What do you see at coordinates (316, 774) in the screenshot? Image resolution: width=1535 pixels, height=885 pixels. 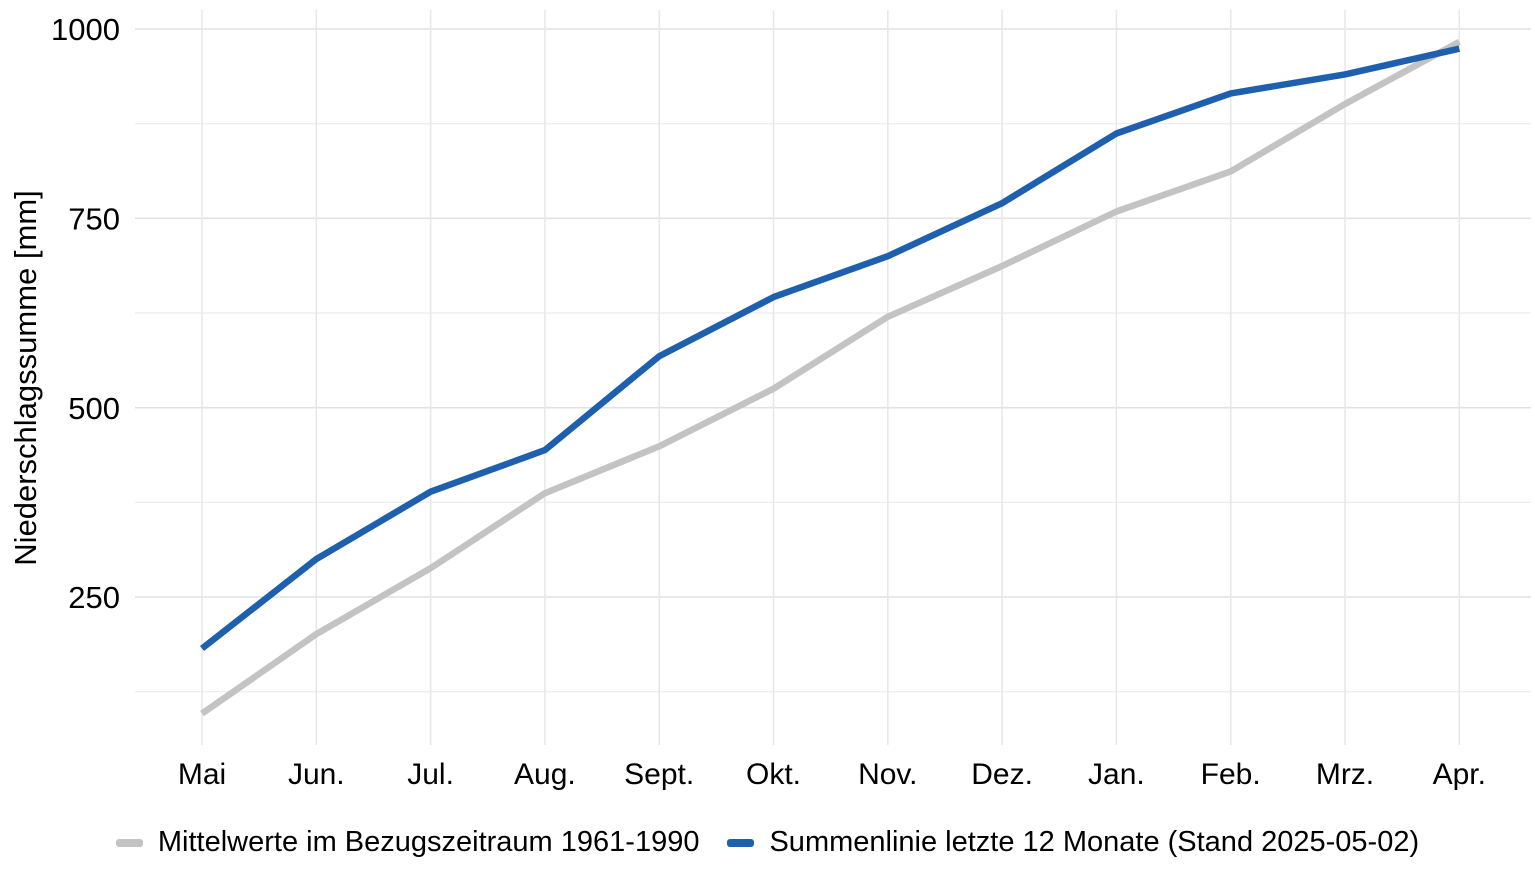 I see `x-tick-label: Jun.` at bounding box center [316, 774].